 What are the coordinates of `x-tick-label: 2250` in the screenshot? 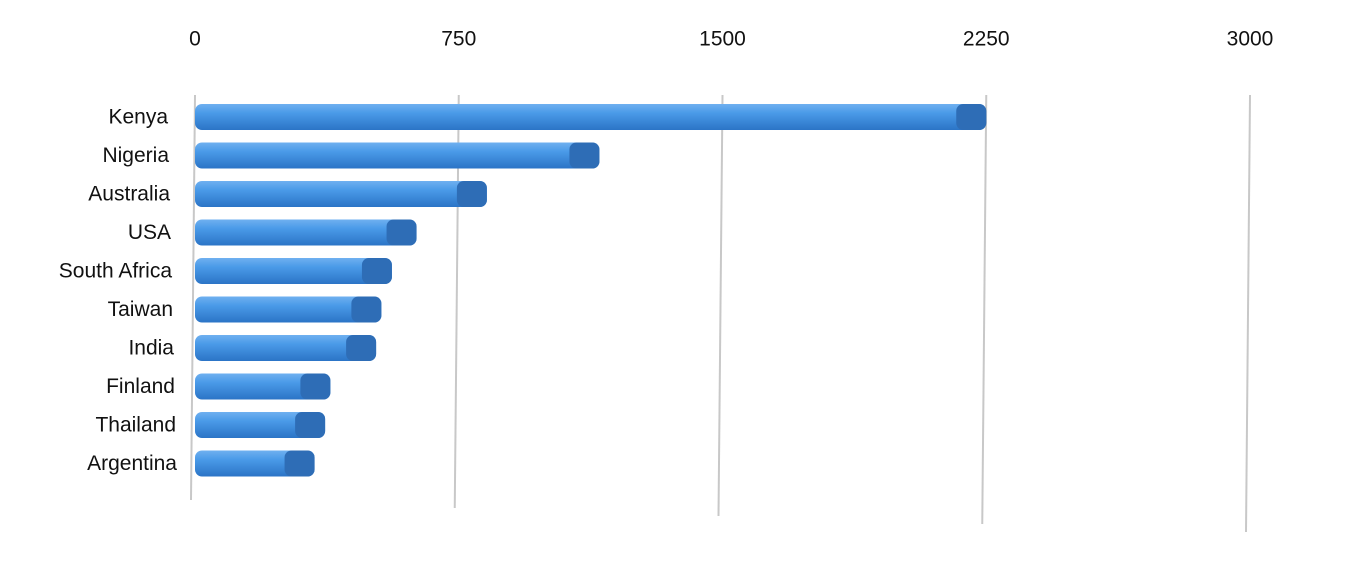 It's located at (986, 39).